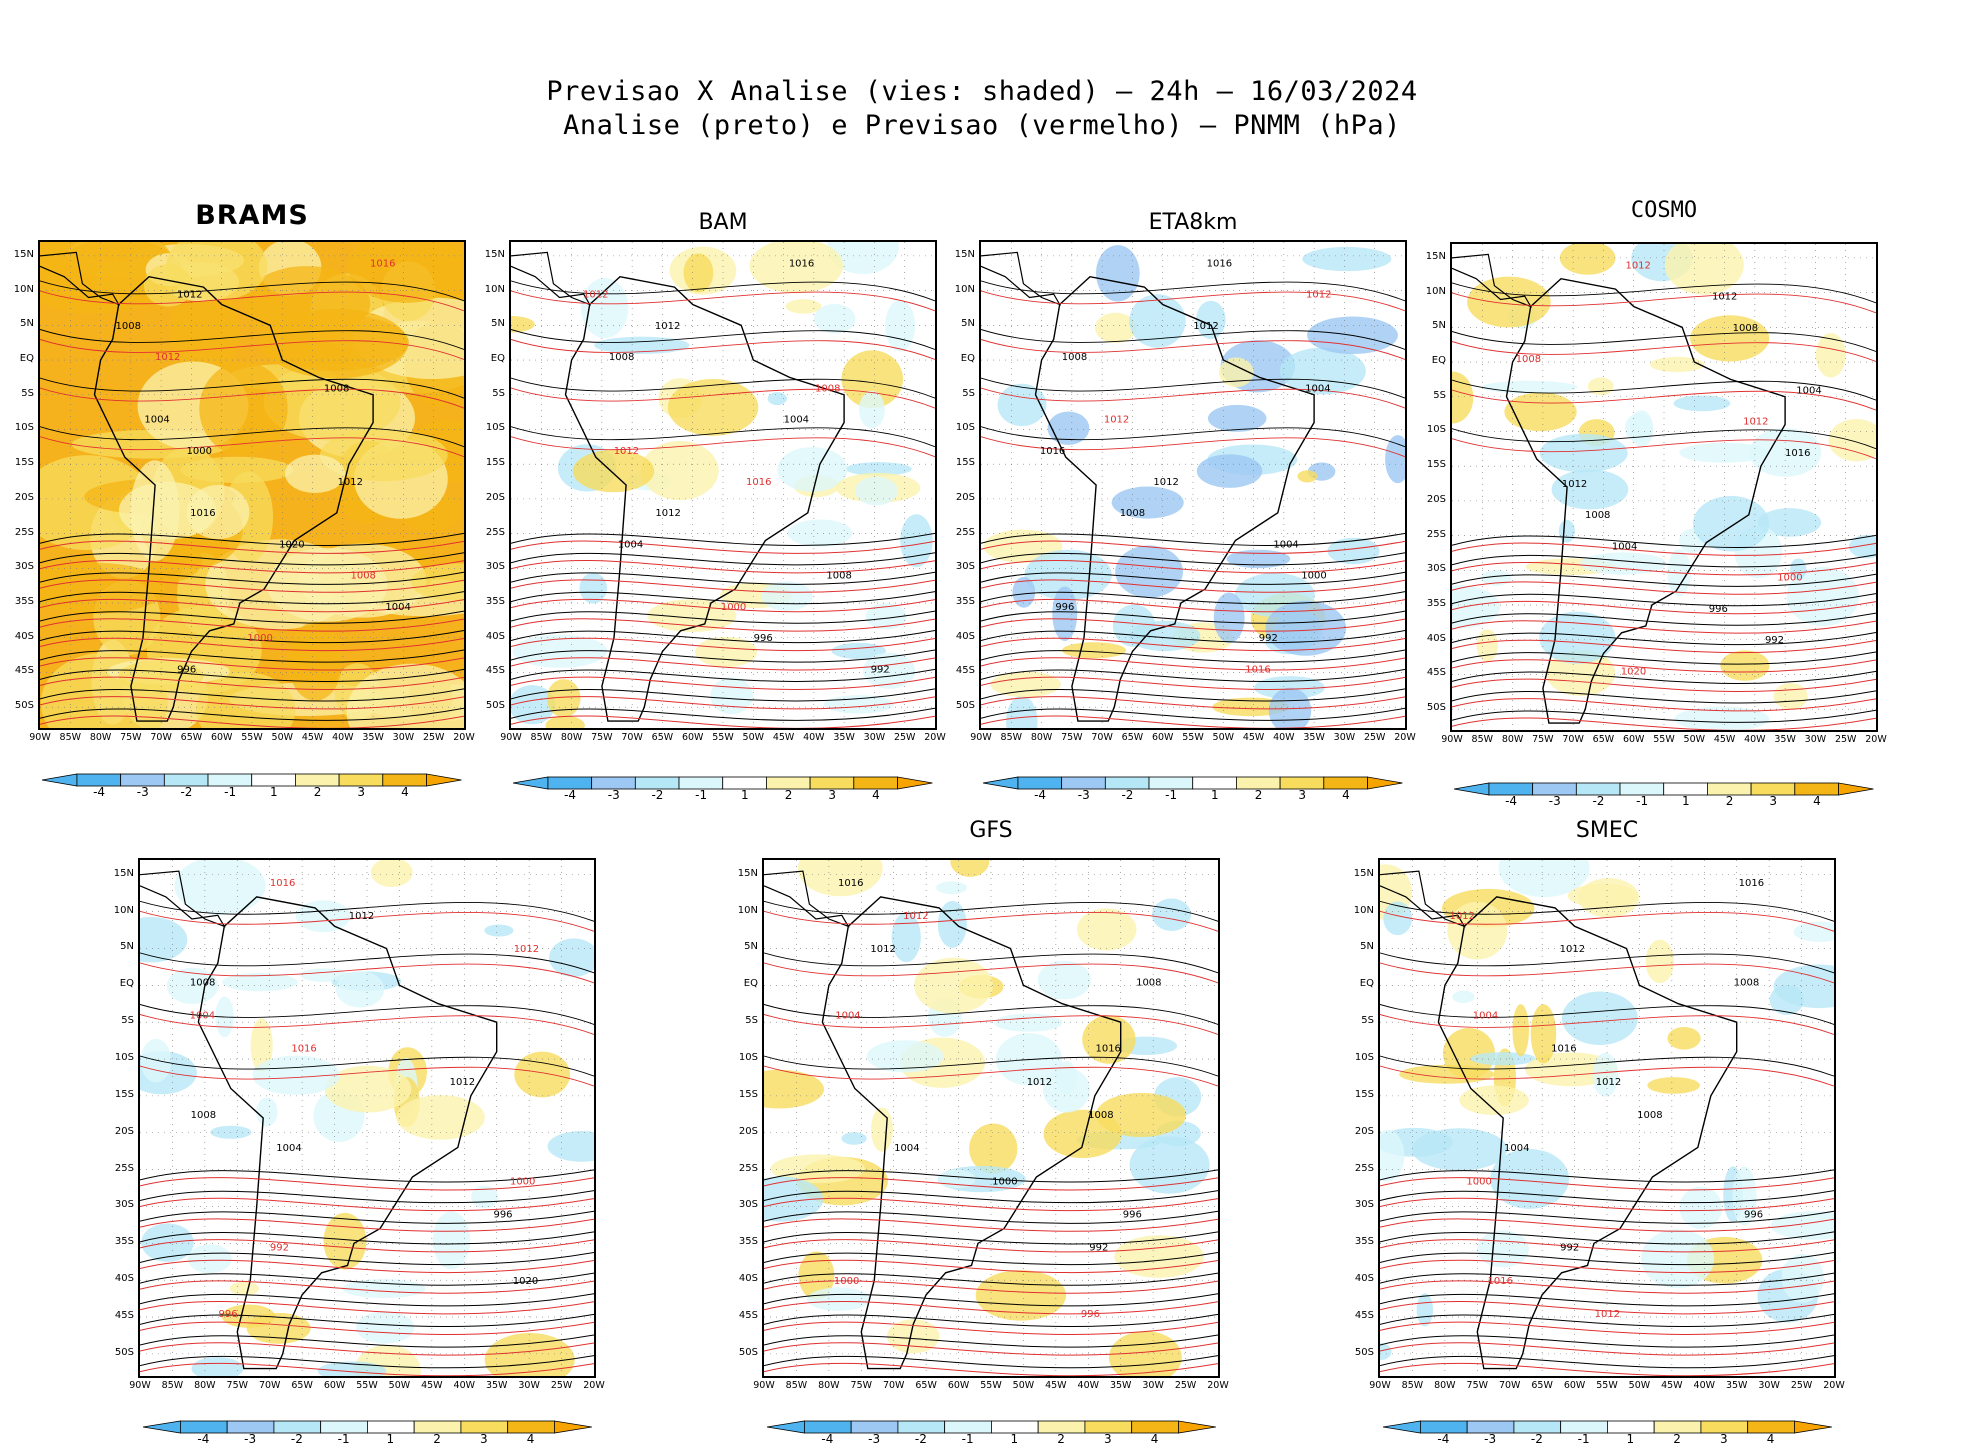  Describe the element at coordinates (745, 795) in the screenshot. I see `colorbar-label: 1` at that location.